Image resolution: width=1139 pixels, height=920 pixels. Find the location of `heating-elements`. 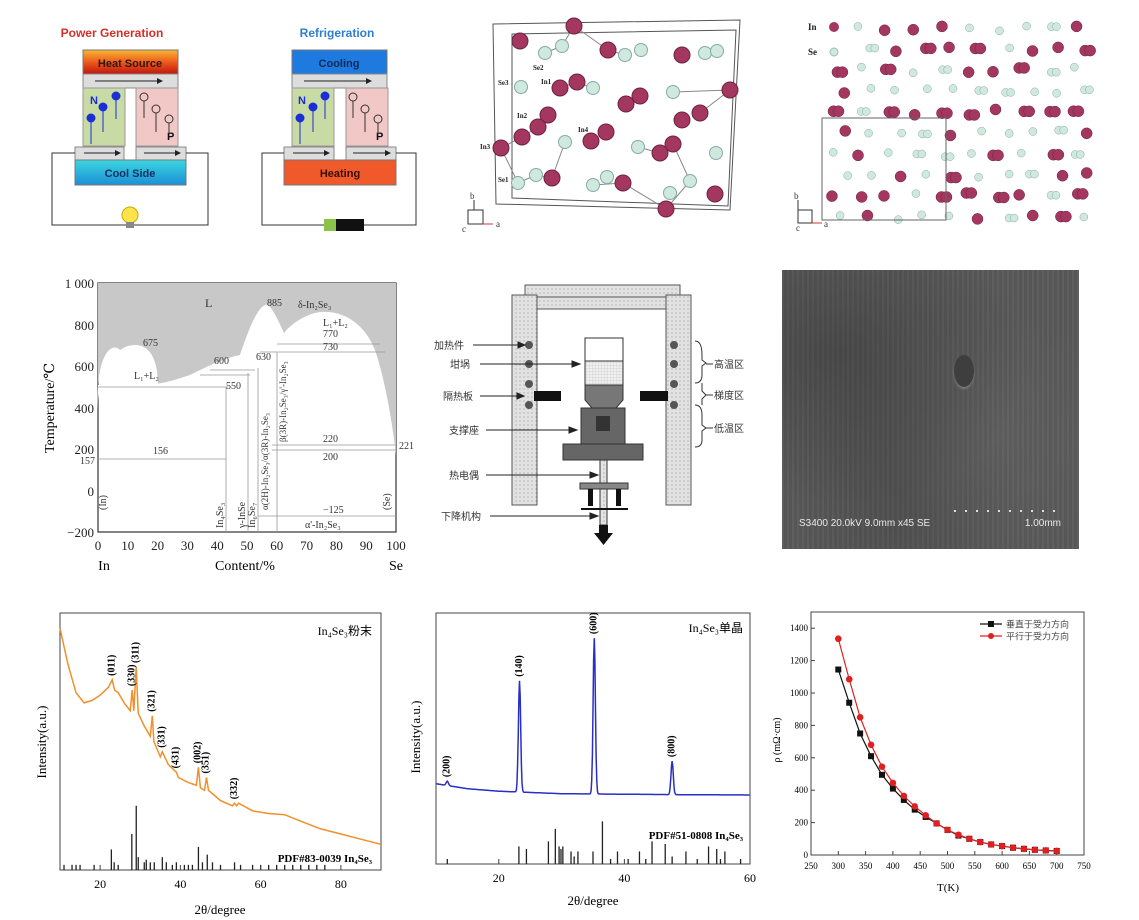

heating-elements is located at coordinates (601, 375).